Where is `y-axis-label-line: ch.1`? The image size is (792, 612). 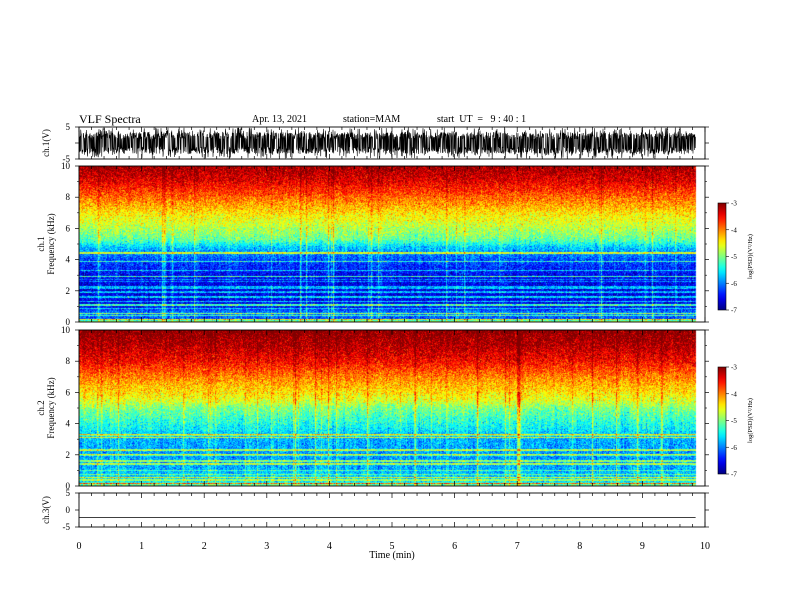 y-axis-label-line: ch.1 is located at coordinates (41, 243).